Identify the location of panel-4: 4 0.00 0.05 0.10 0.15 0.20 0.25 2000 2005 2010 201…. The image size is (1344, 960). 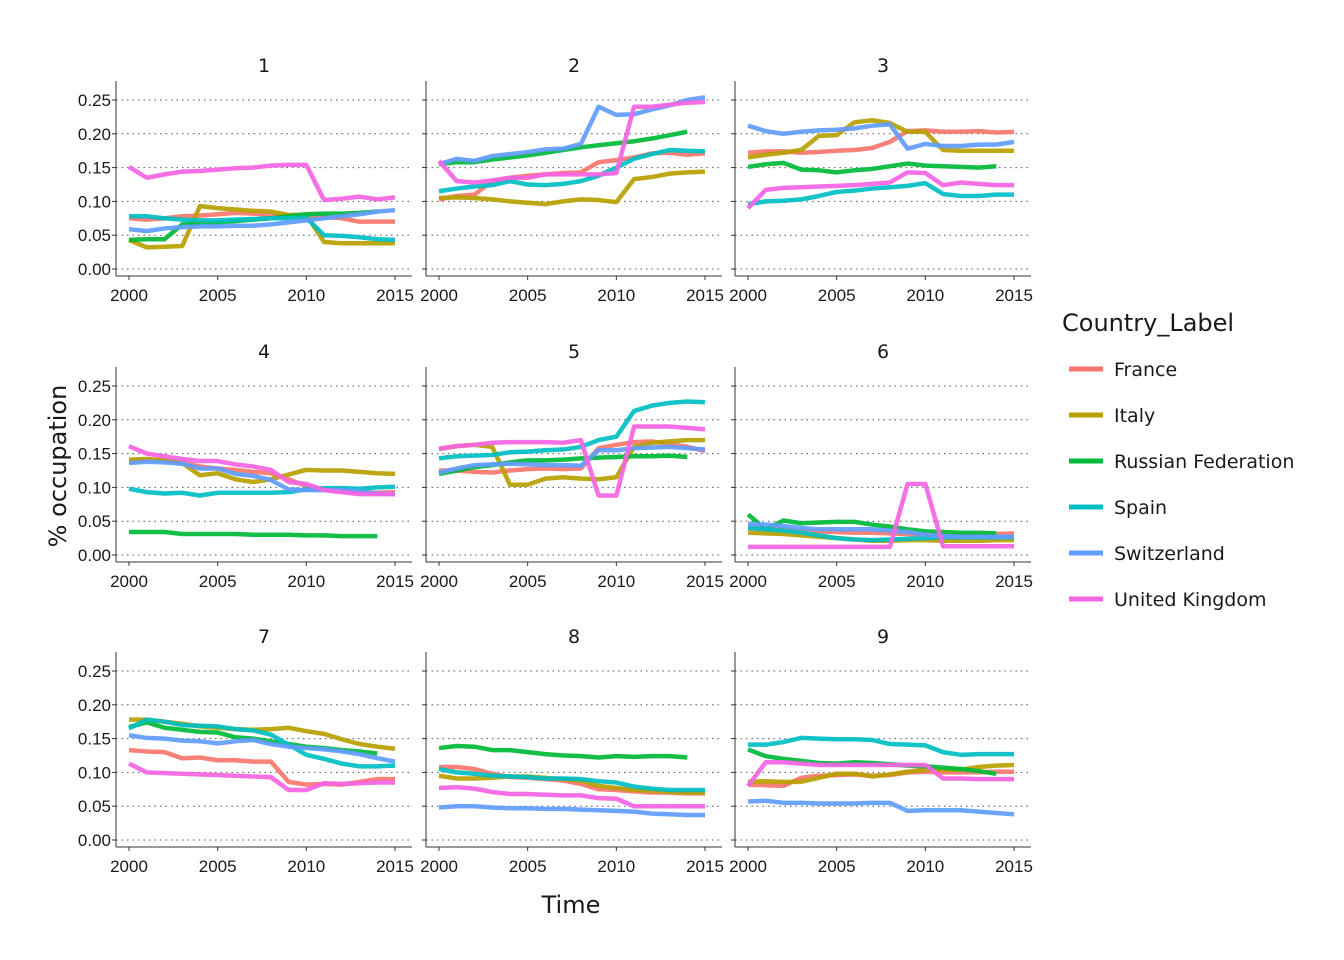
(246, 466).